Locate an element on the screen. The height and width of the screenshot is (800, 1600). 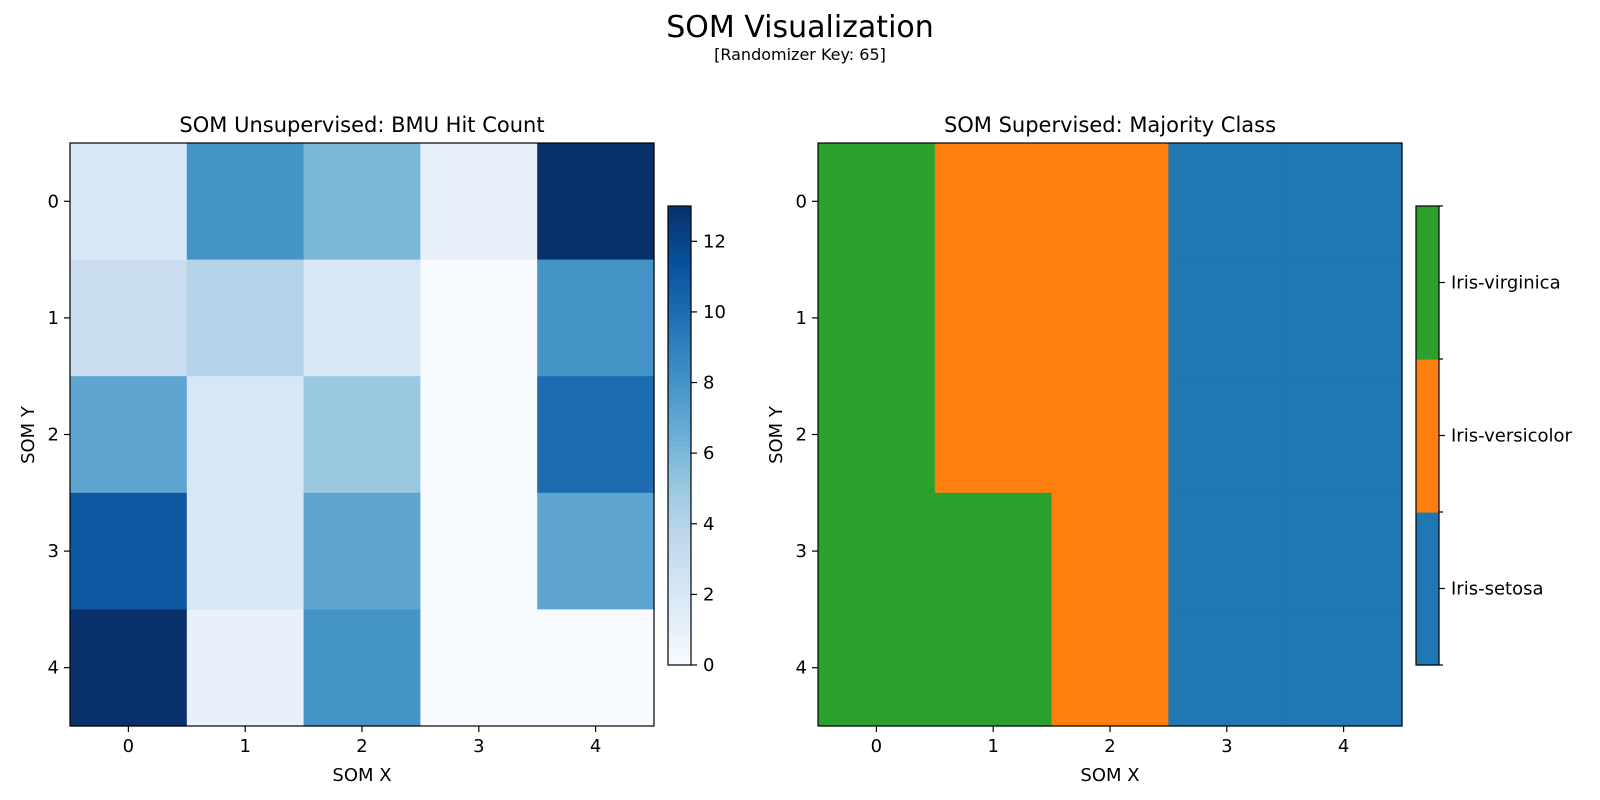
colorbar-tick-label: 4 is located at coordinates (708, 524).